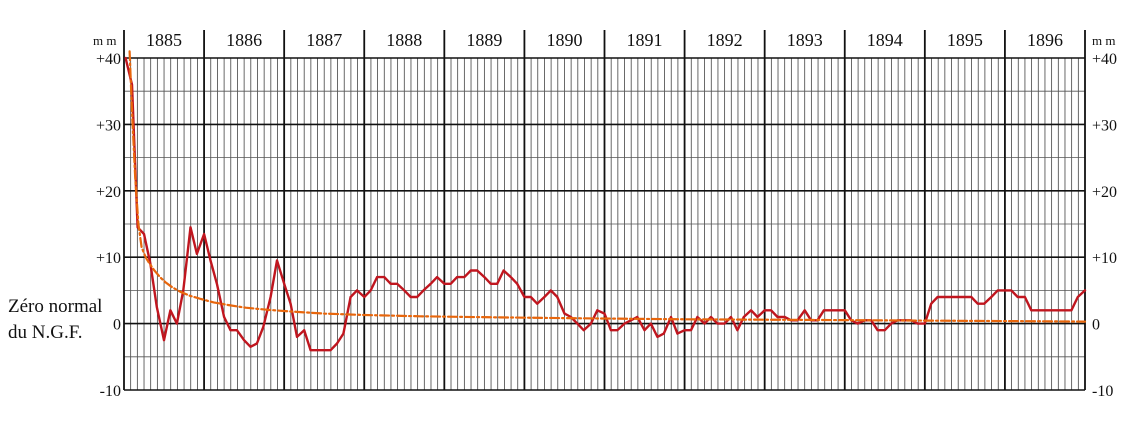 The height and width of the screenshot is (425, 1140). I want to click on year-label: 1885, so click(164, 40).